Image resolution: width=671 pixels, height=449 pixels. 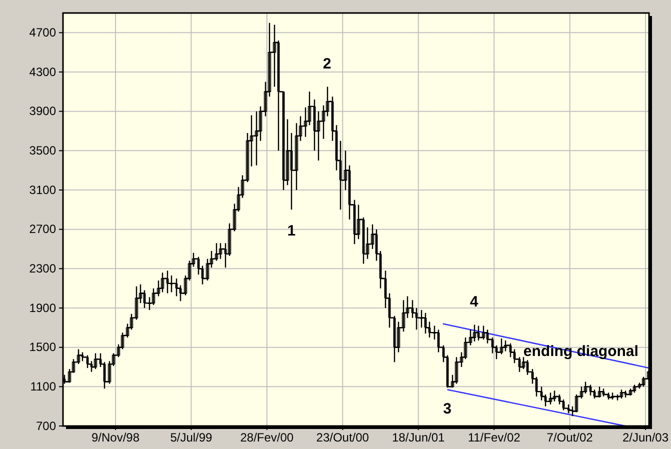 I want to click on x-tick-label: 2/Jun/03, so click(x=645, y=437).